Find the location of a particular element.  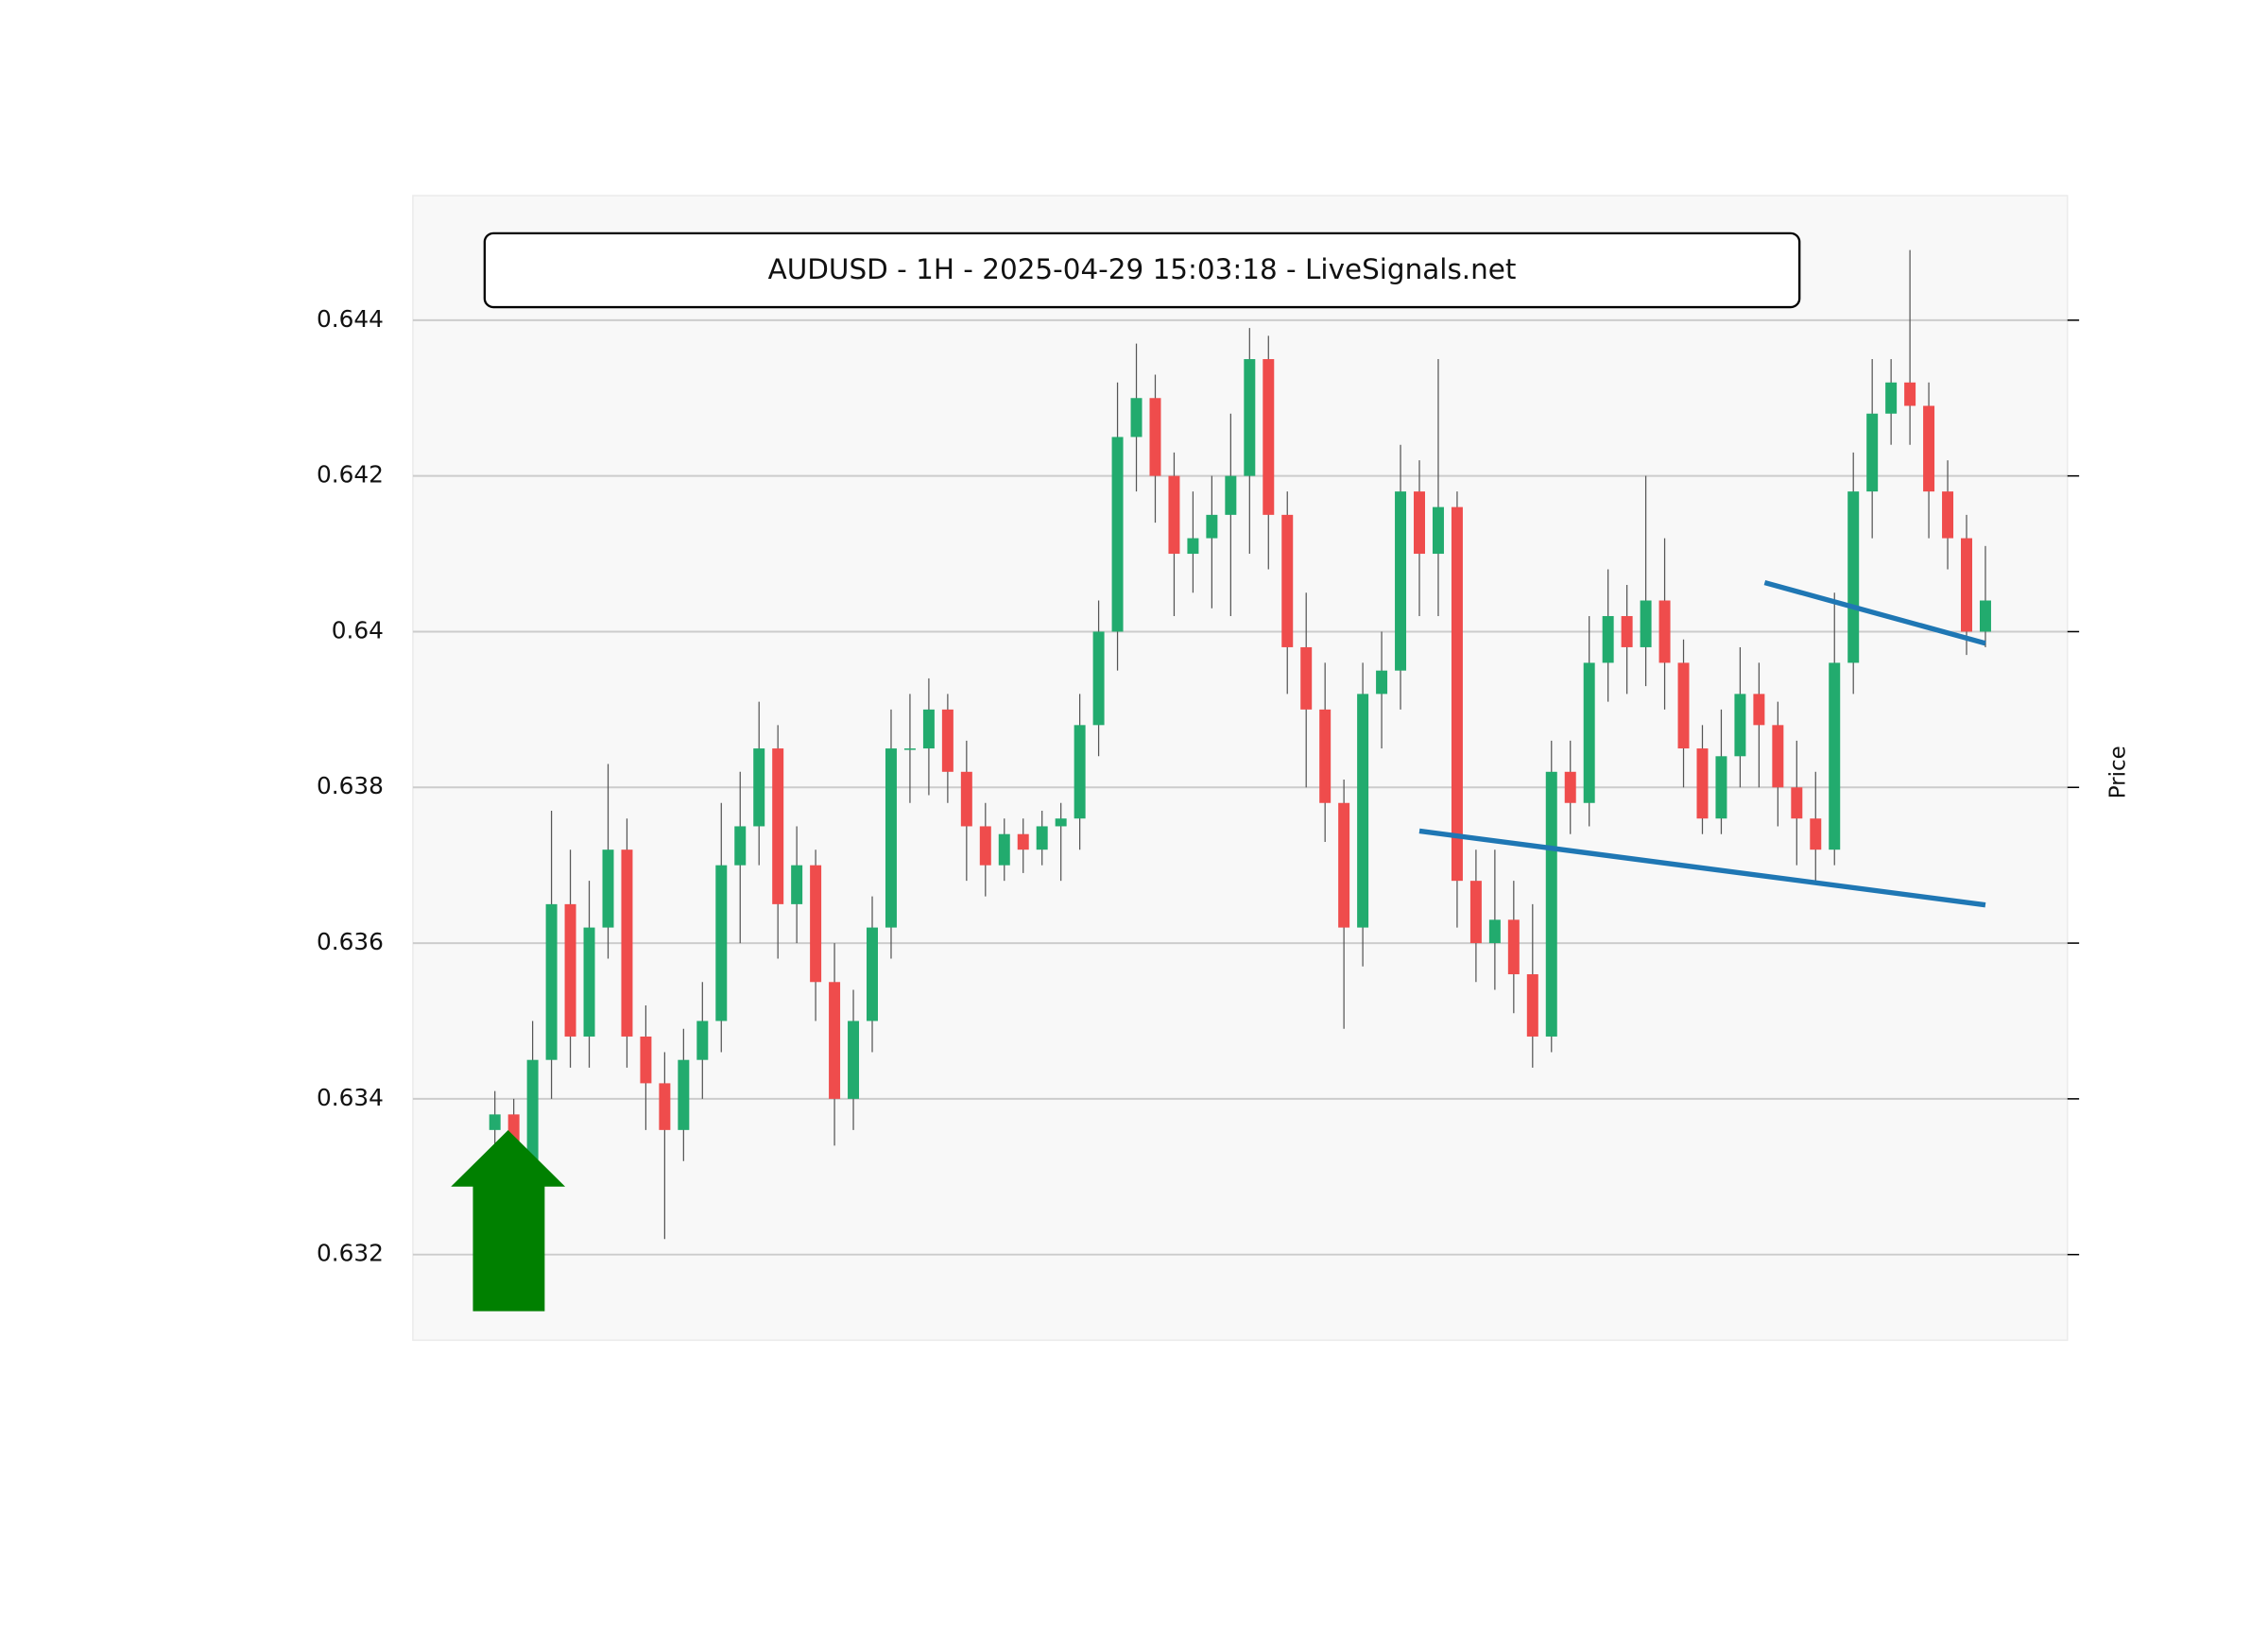

title-box is located at coordinates (1142, 271).